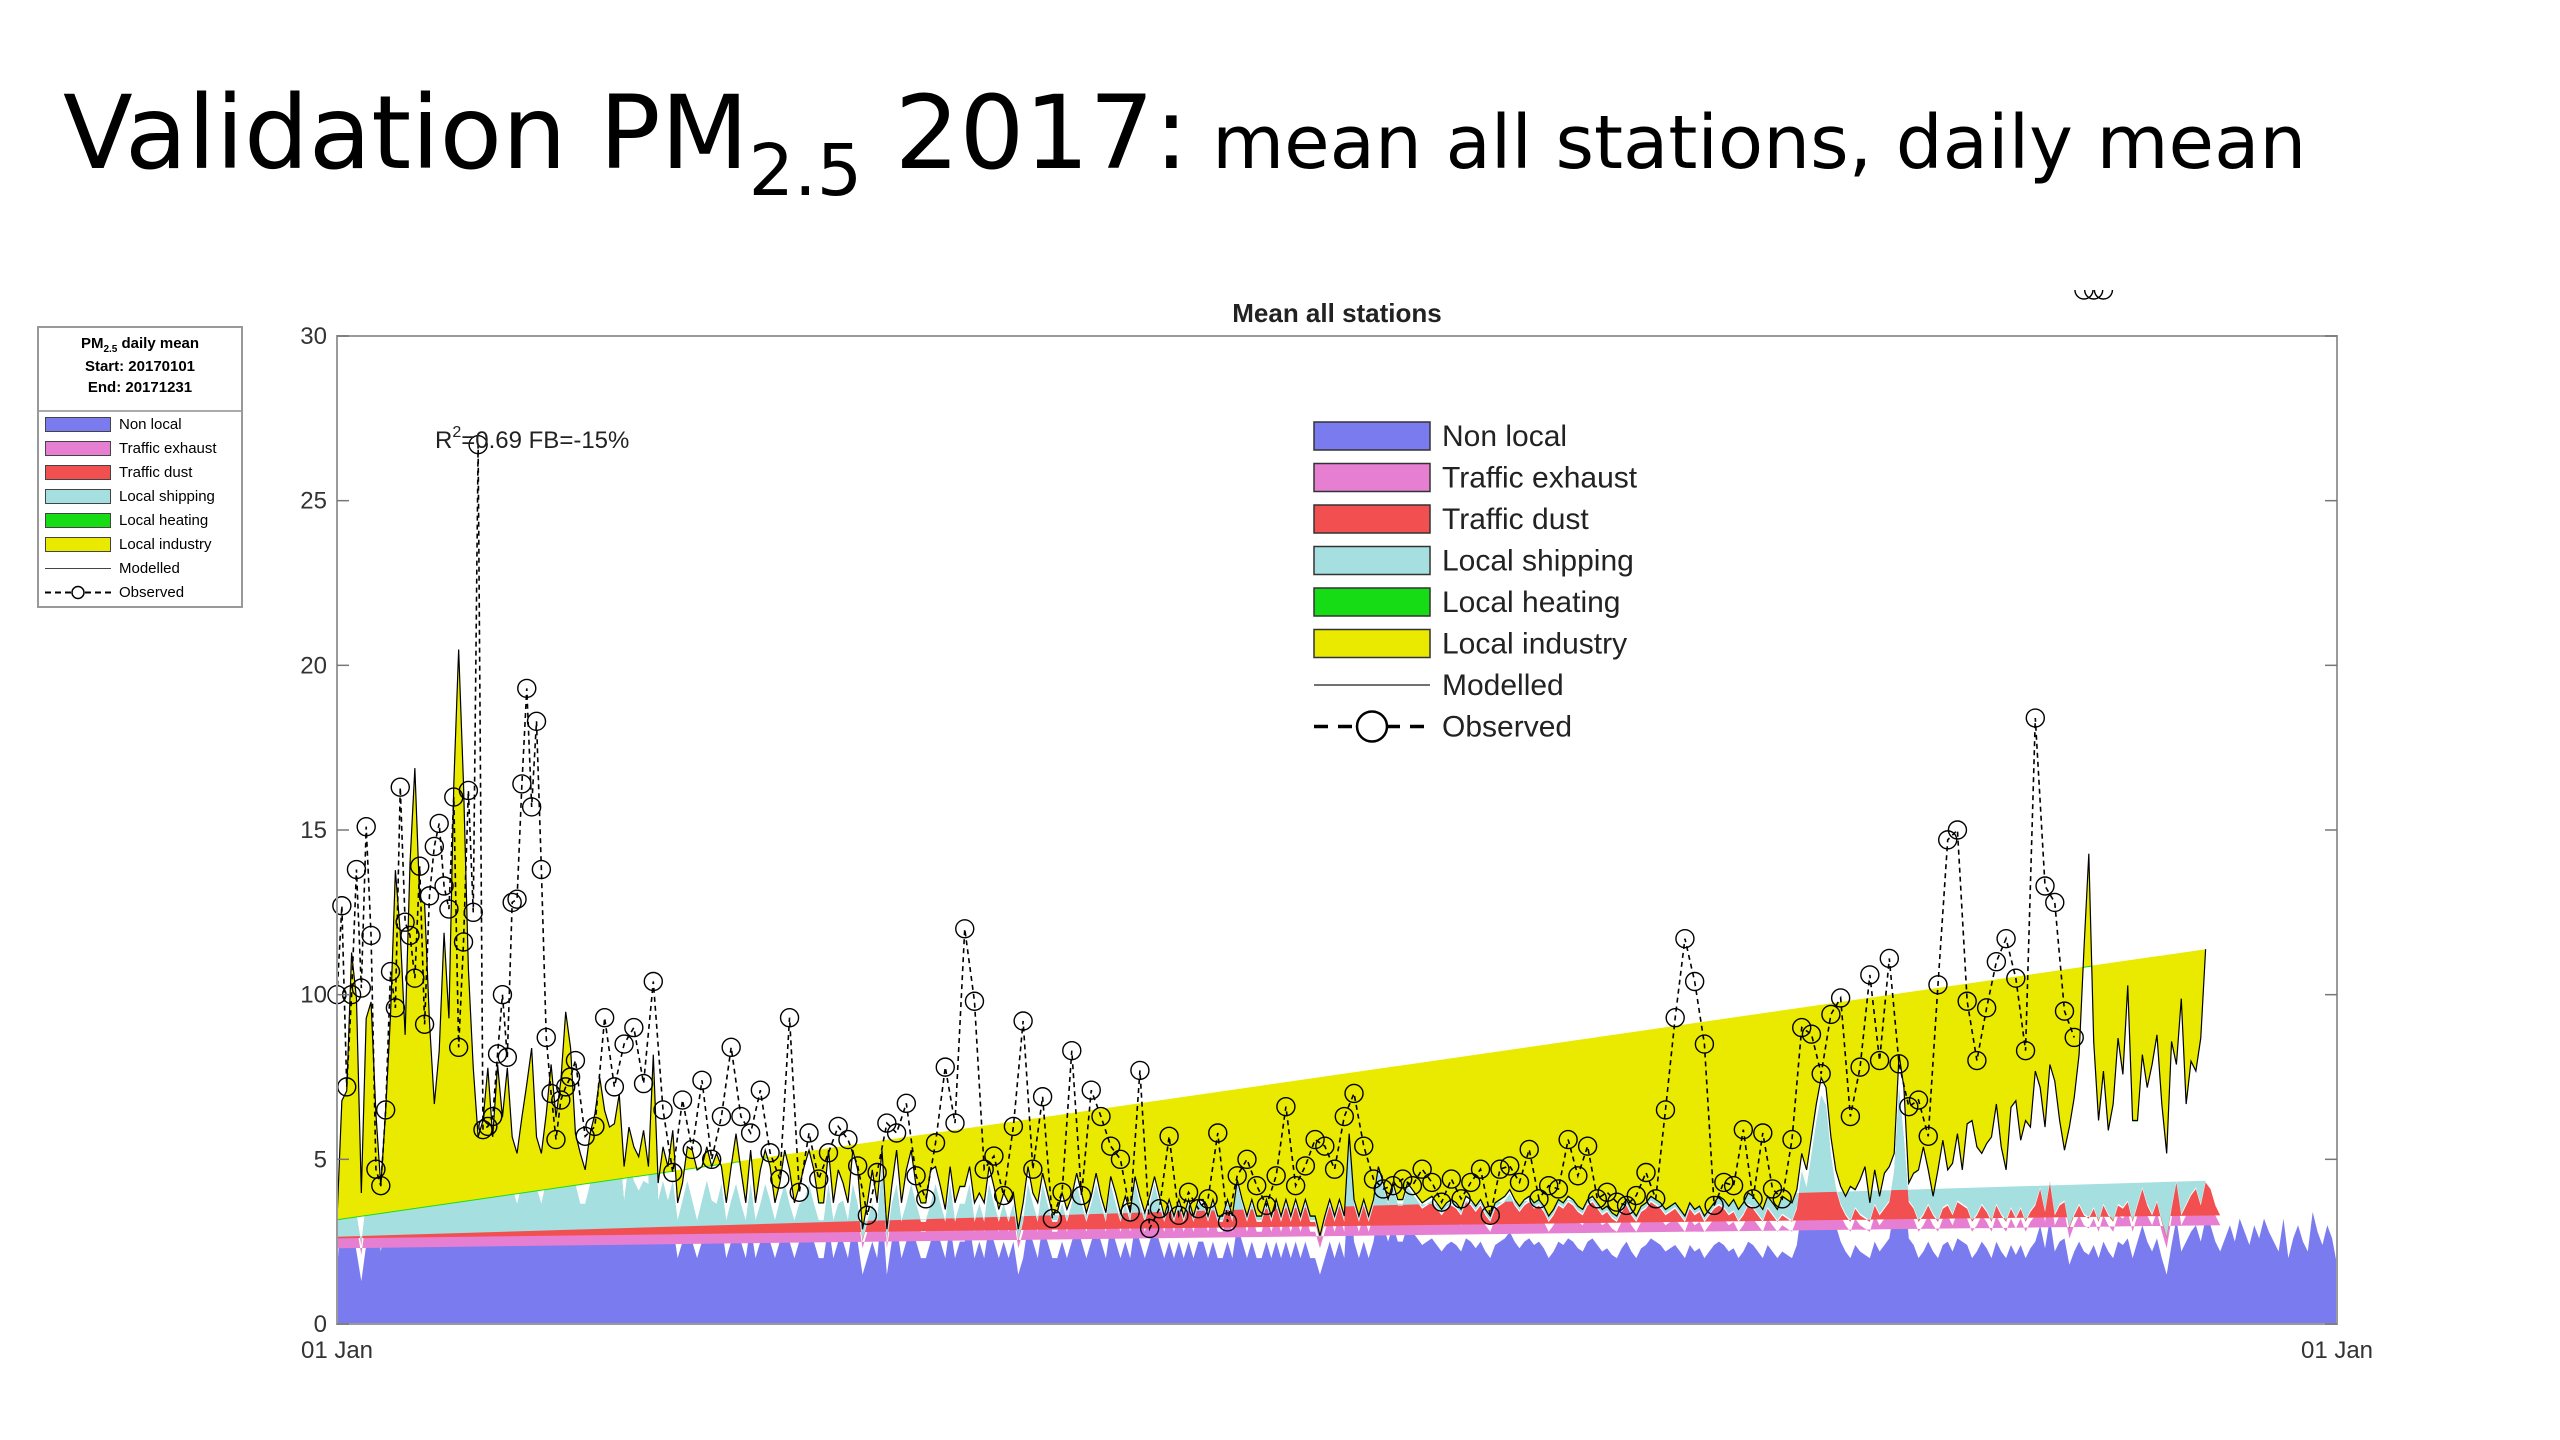 The width and height of the screenshot is (2560, 1440). What do you see at coordinates (1504, 436) in the screenshot?
I see `legend-label-non-local: Non local` at bounding box center [1504, 436].